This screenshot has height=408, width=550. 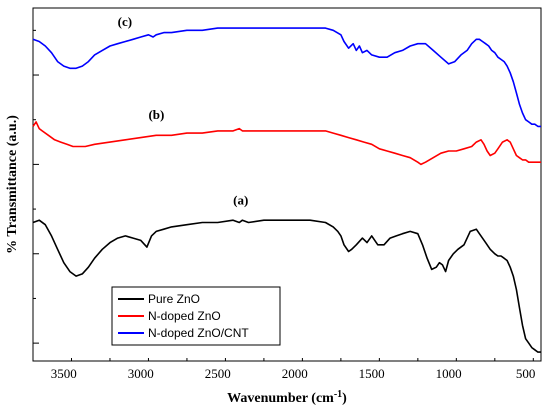 I want to click on x-tick-label: 2000, so click(x=295, y=373).